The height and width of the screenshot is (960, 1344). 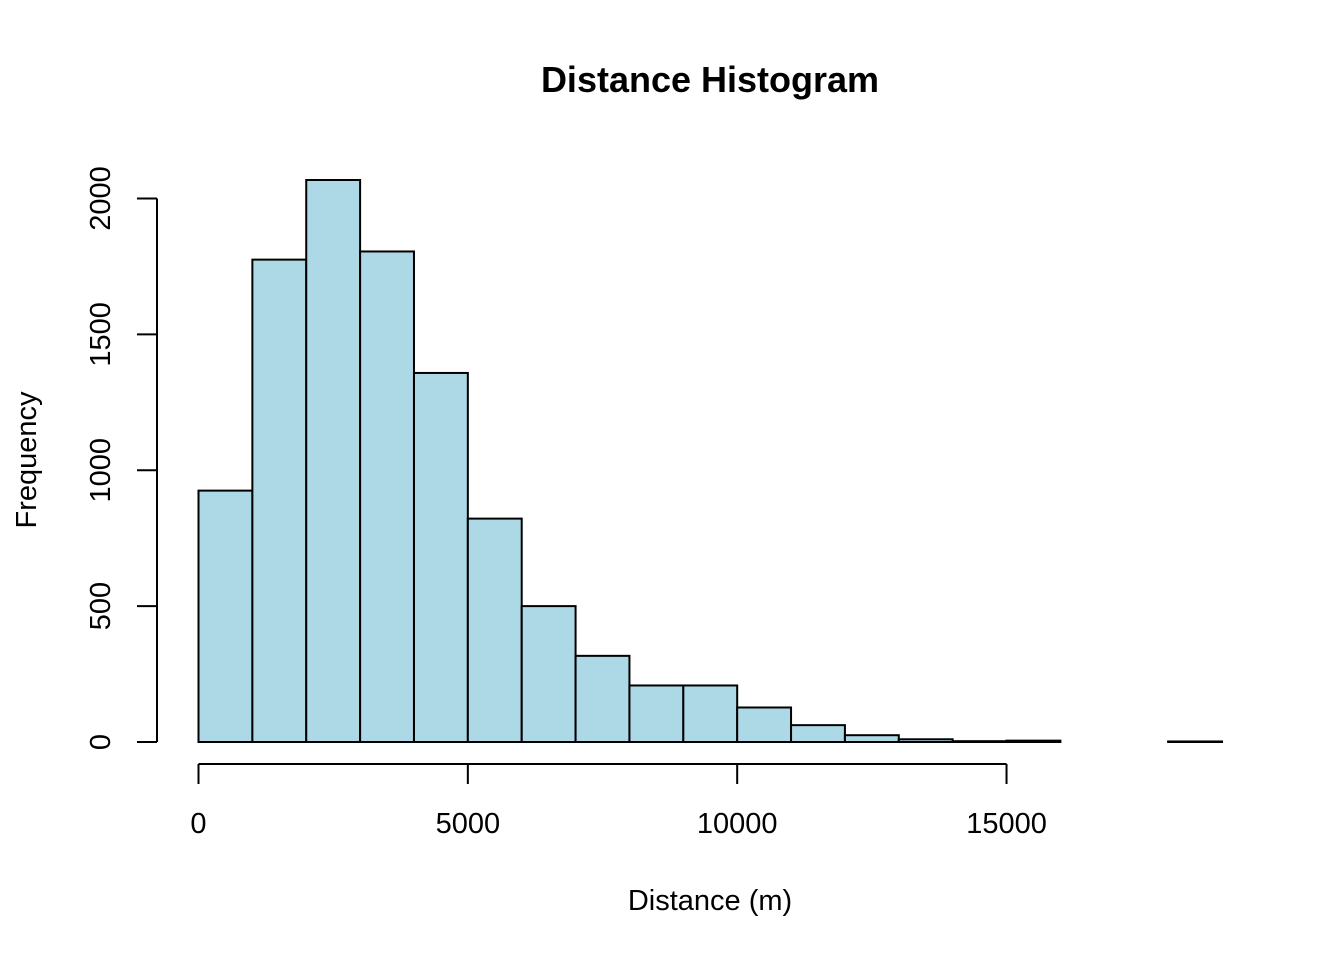 I want to click on y-axis-label: Frequency, so click(x=27, y=460).